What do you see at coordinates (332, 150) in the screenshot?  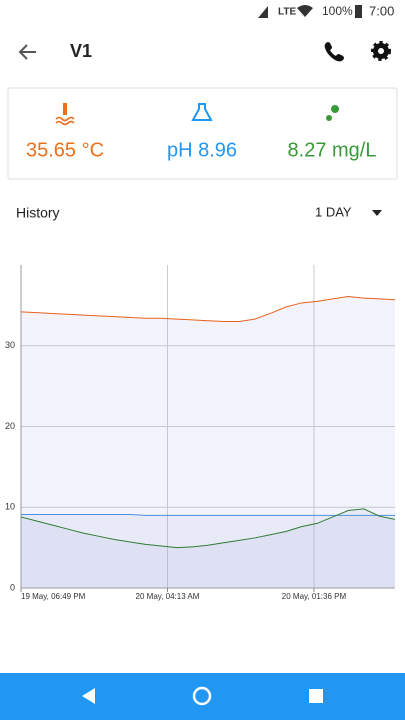 I see `reading-value: 8.27 mg/L` at bounding box center [332, 150].